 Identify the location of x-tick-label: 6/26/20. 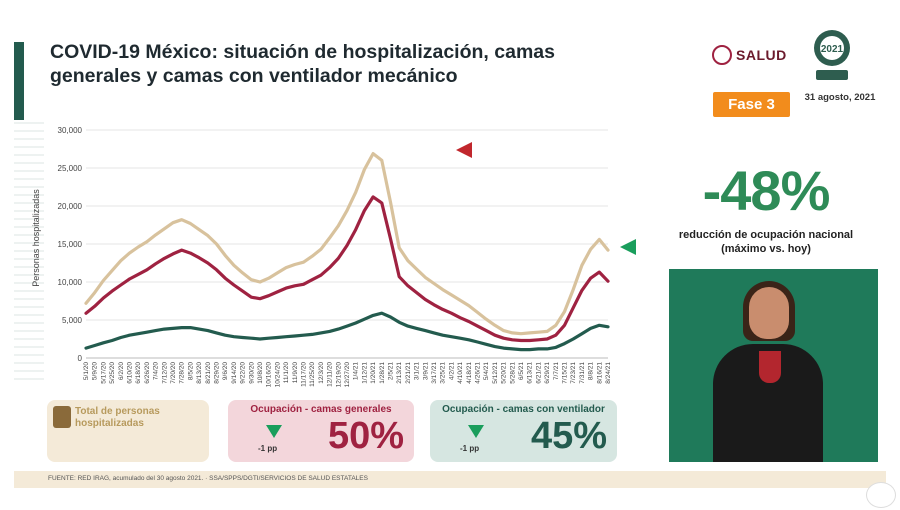
(147, 373).